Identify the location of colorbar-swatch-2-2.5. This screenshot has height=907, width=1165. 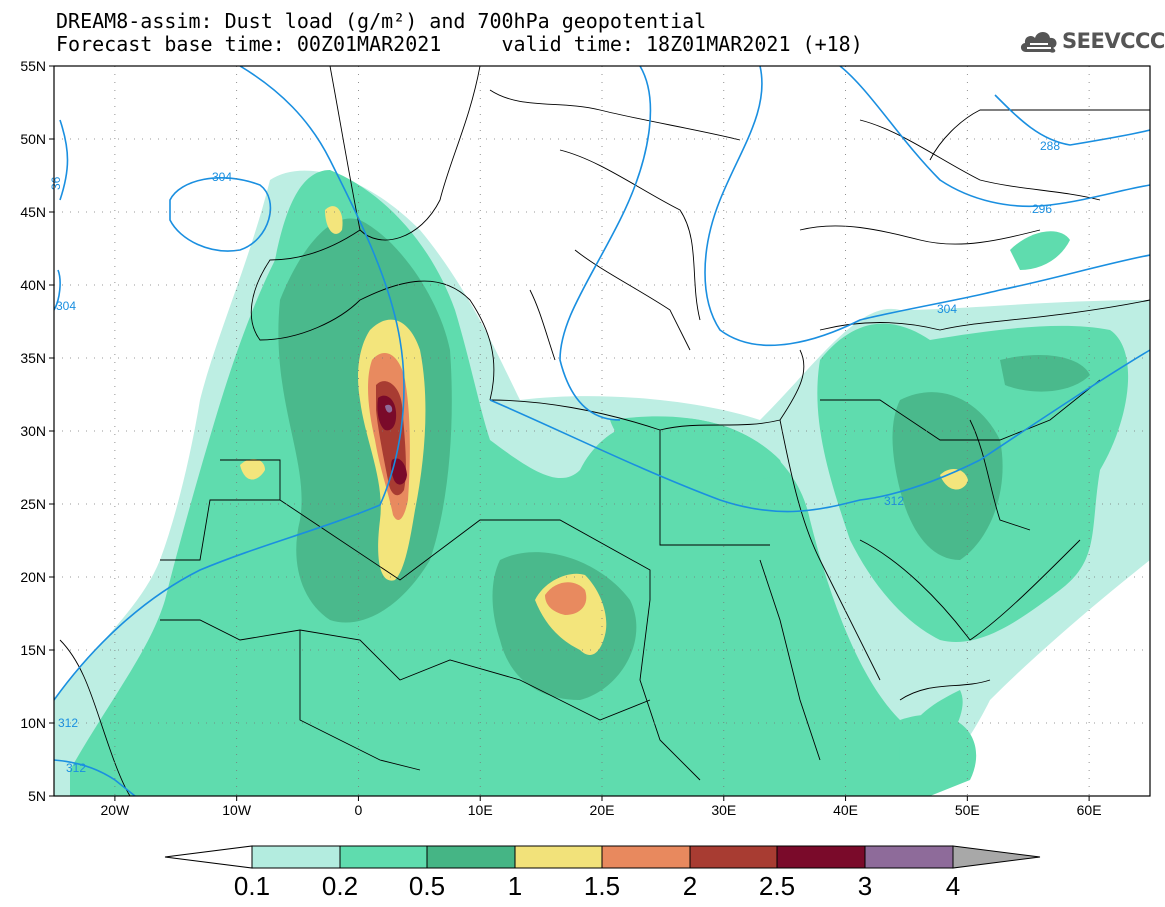
(733, 857).